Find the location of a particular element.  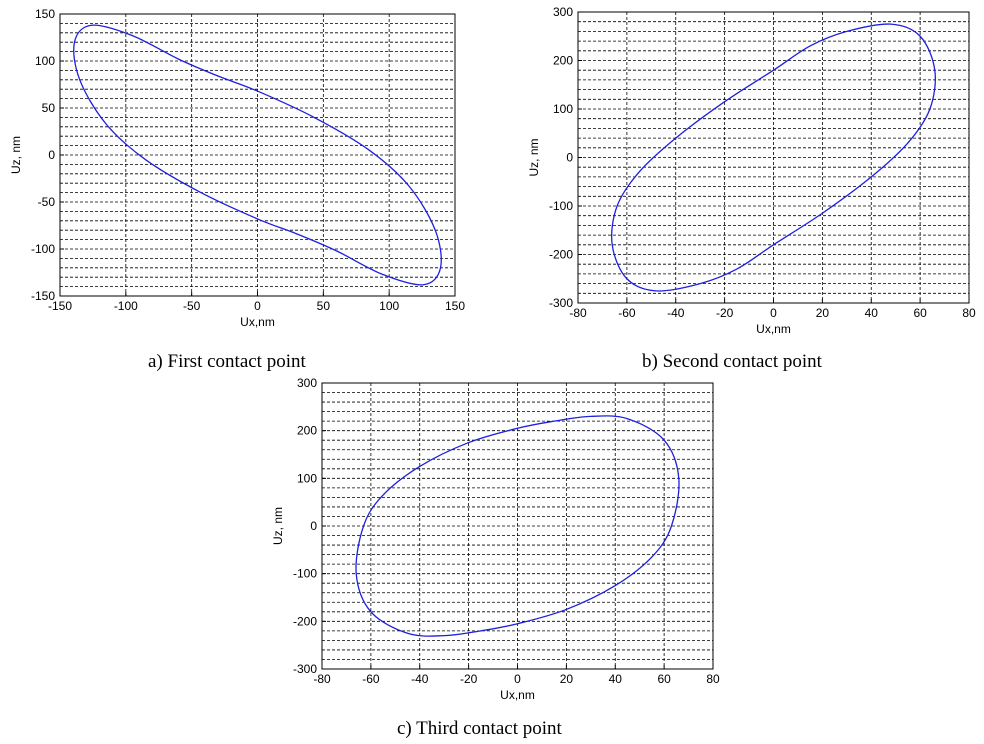

caption-second: b) Second contact point is located at coordinates (732, 361).